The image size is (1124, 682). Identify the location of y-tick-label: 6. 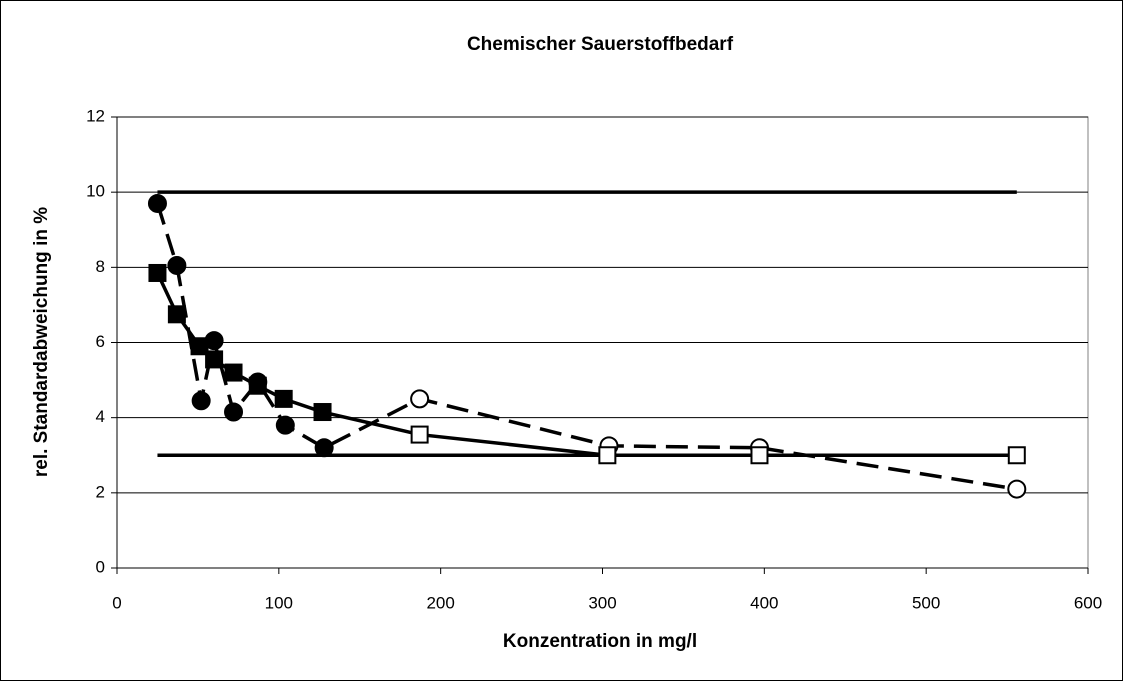
(100, 341).